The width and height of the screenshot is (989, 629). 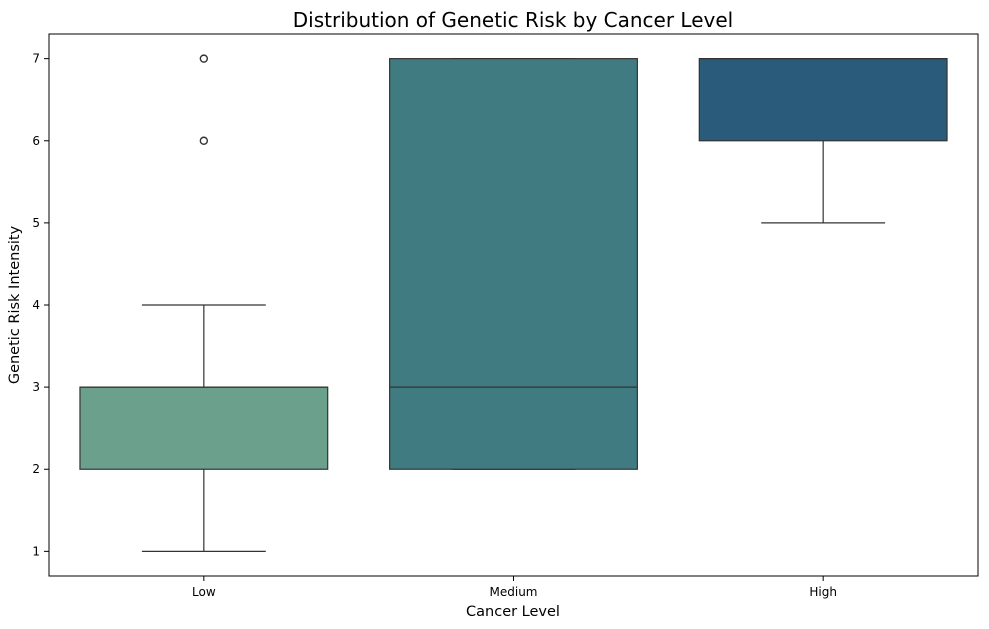 I want to click on x-tick-label: High, so click(x=823, y=592).